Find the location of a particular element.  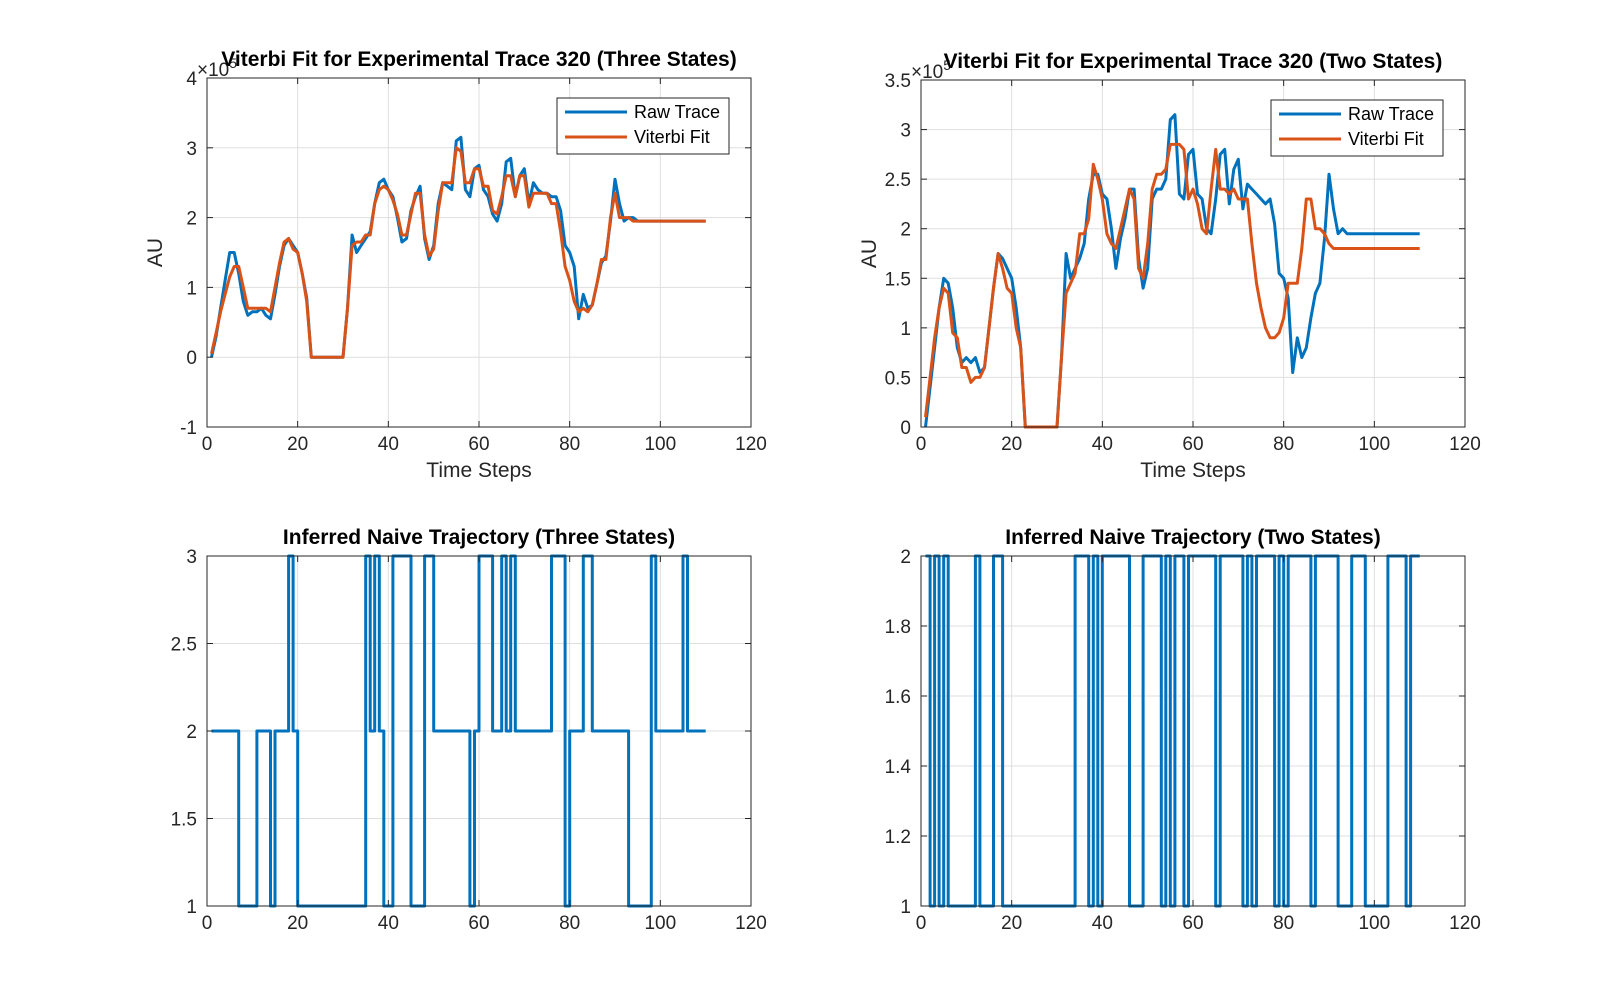

y-tick-label: -1 is located at coordinates (188, 428).